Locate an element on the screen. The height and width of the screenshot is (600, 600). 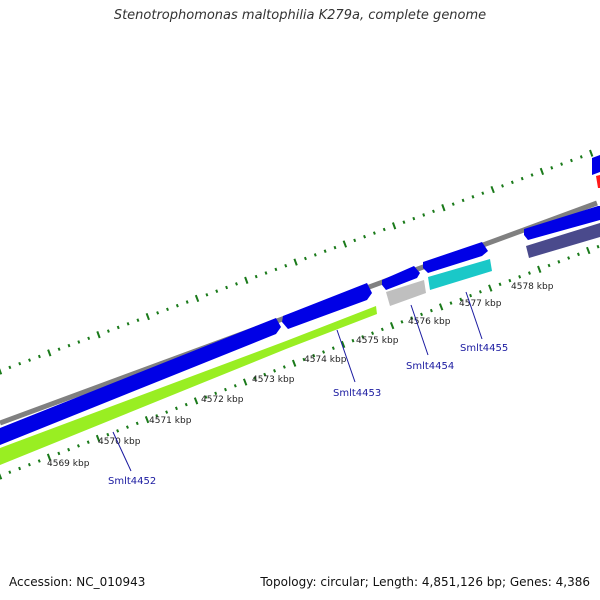
gene-label-smlt4455: Smlt4455 is located at coordinates (484, 348).